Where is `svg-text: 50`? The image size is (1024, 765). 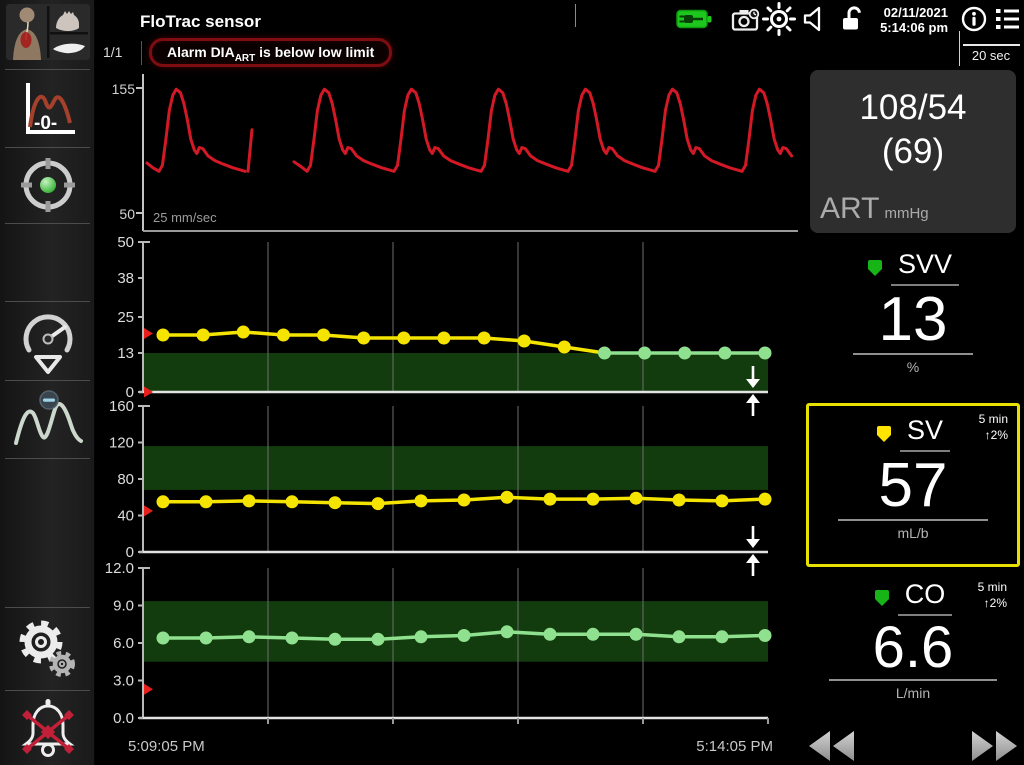
svg-text: 50 is located at coordinates (125, 242).